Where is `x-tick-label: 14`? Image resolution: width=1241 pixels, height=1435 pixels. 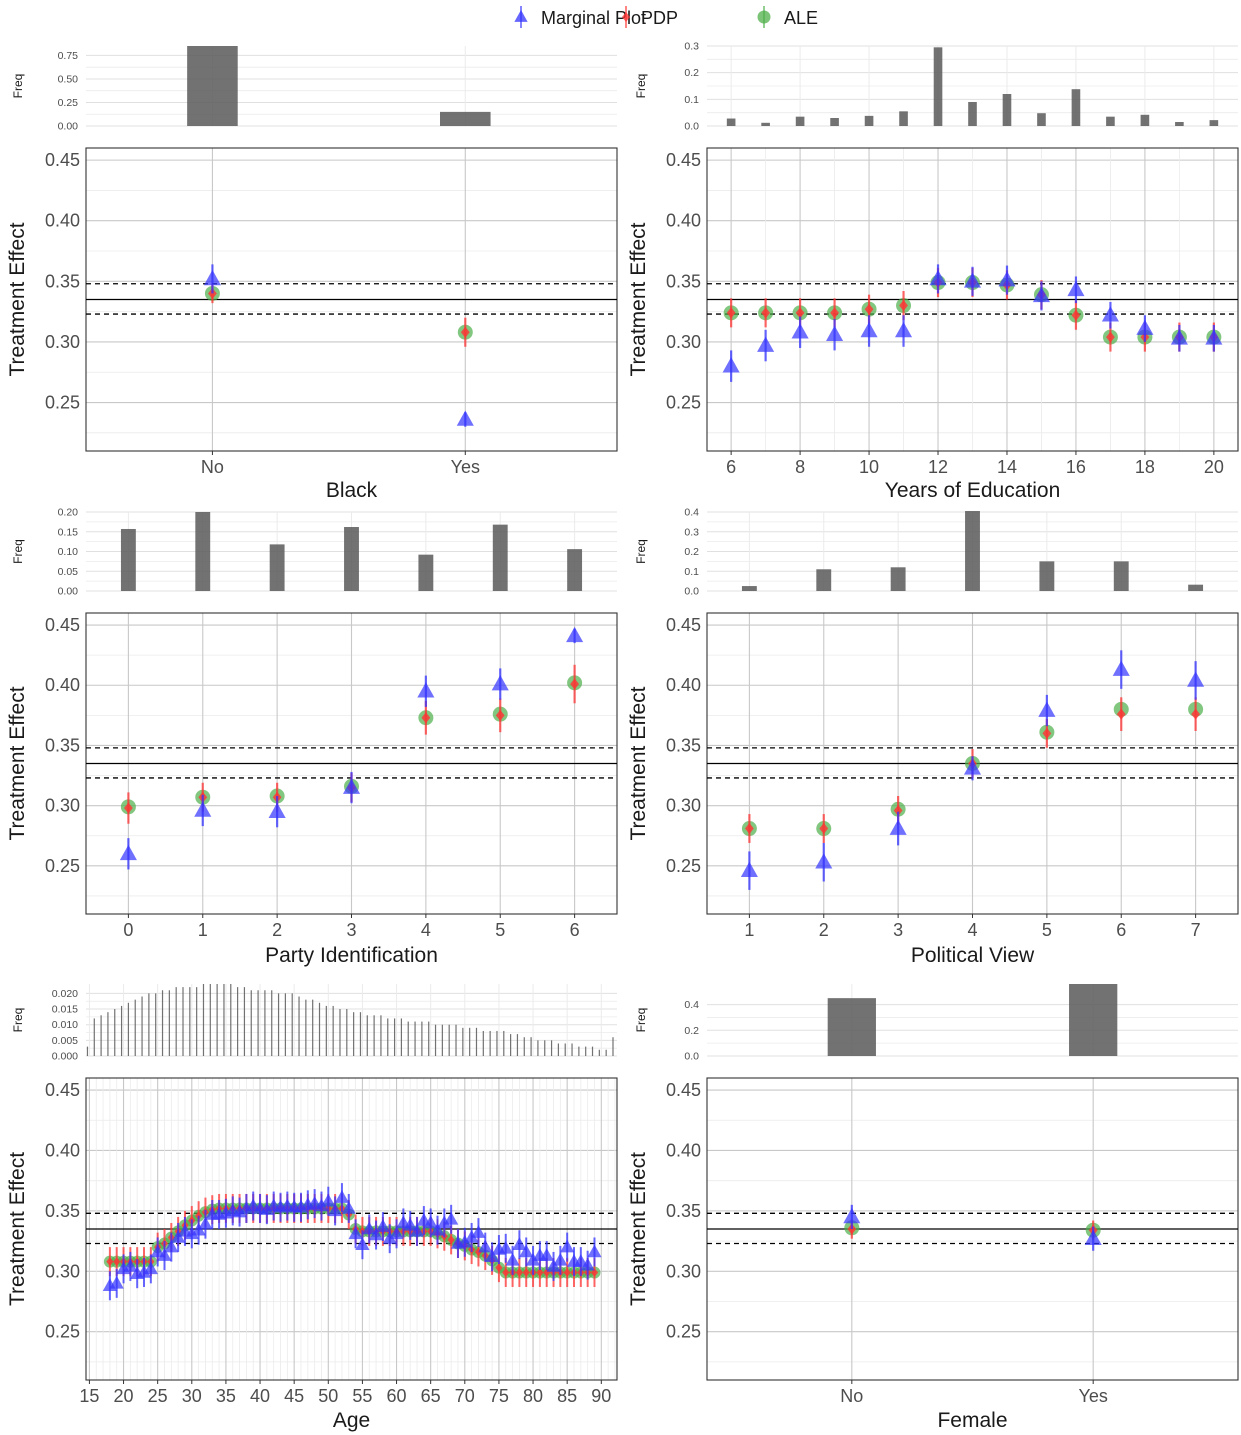 x-tick-label: 14 is located at coordinates (1007, 467).